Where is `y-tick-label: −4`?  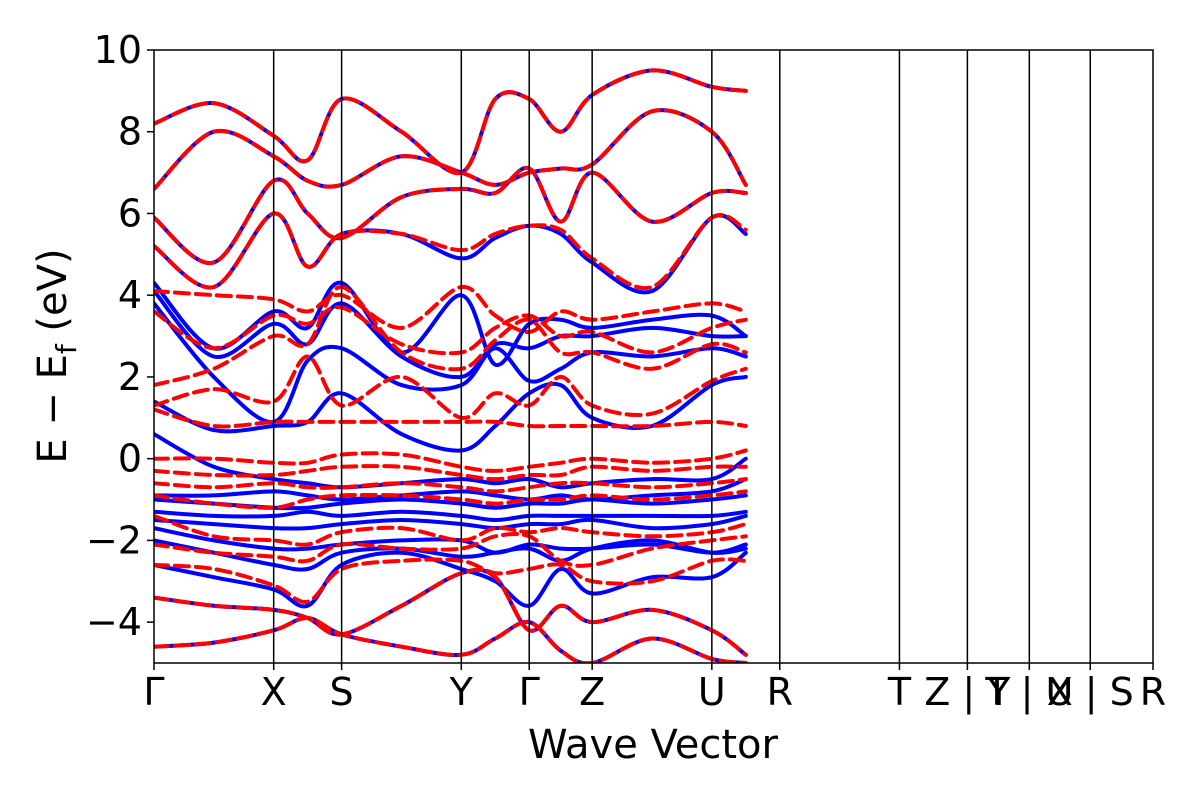
y-tick-label: −4 is located at coordinates (114, 622).